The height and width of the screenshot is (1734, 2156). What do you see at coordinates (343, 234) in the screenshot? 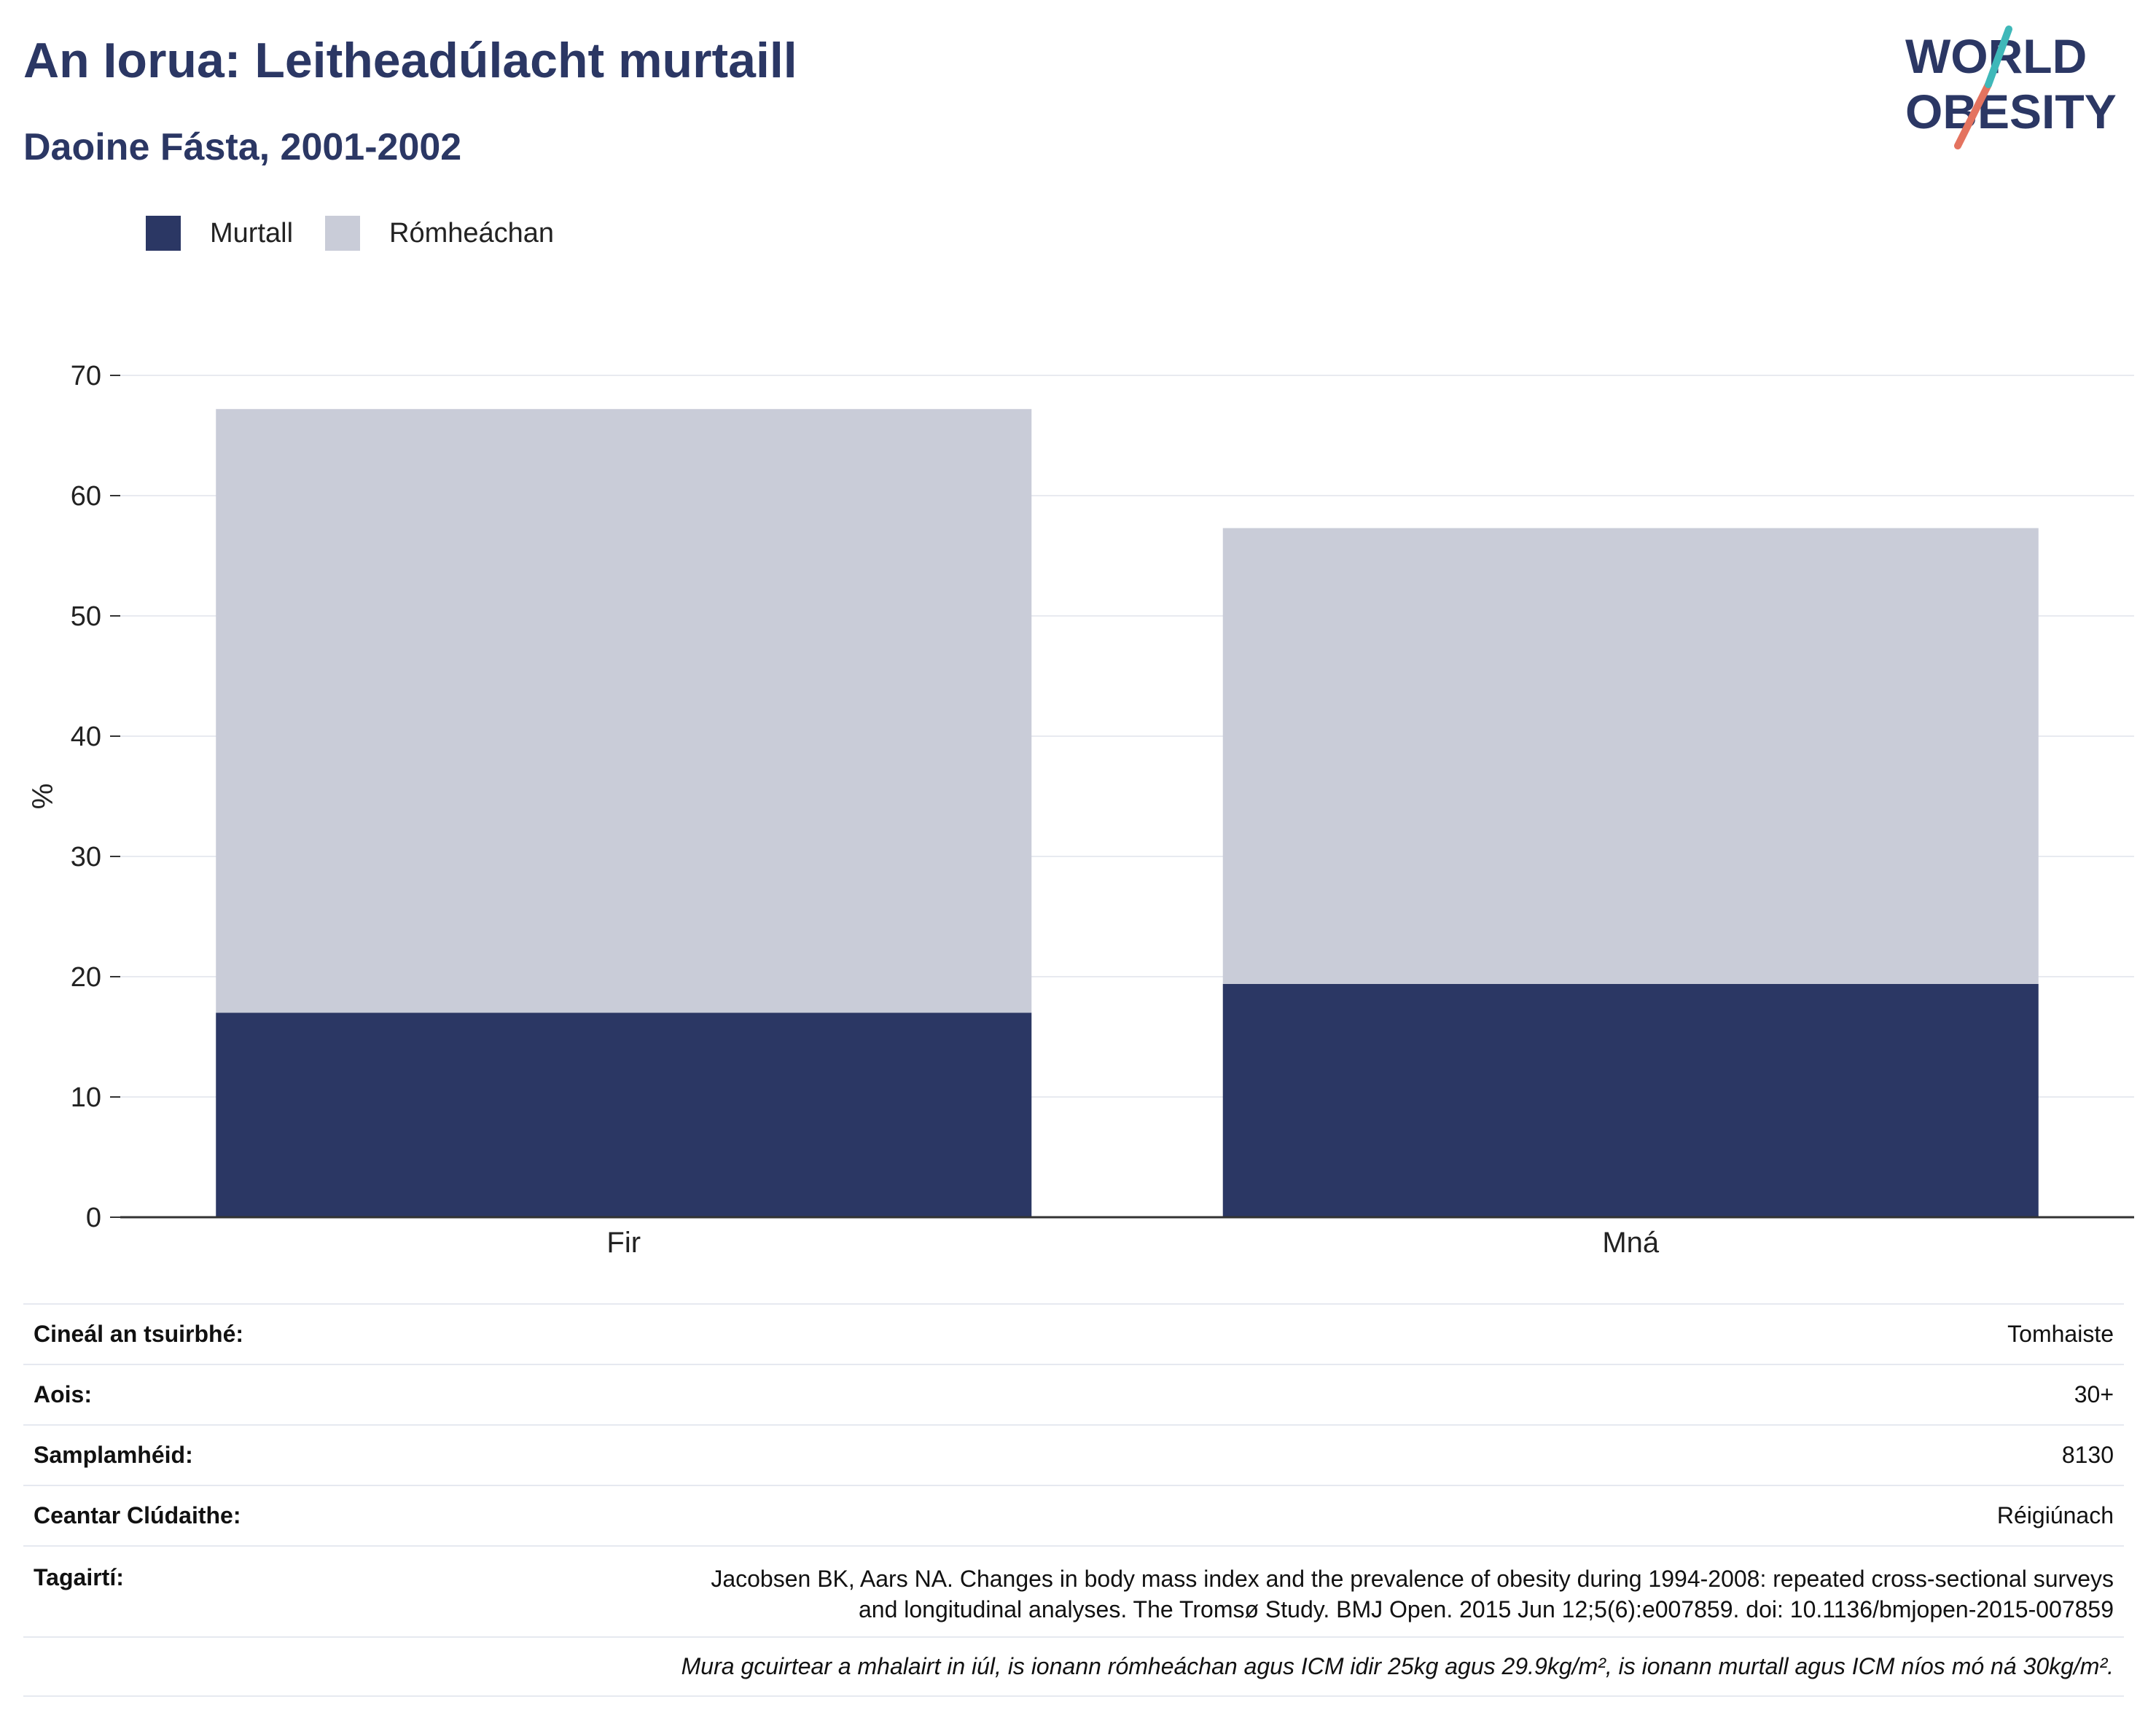
I see `legend-swatch-overweight` at bounding box center [343, 234].